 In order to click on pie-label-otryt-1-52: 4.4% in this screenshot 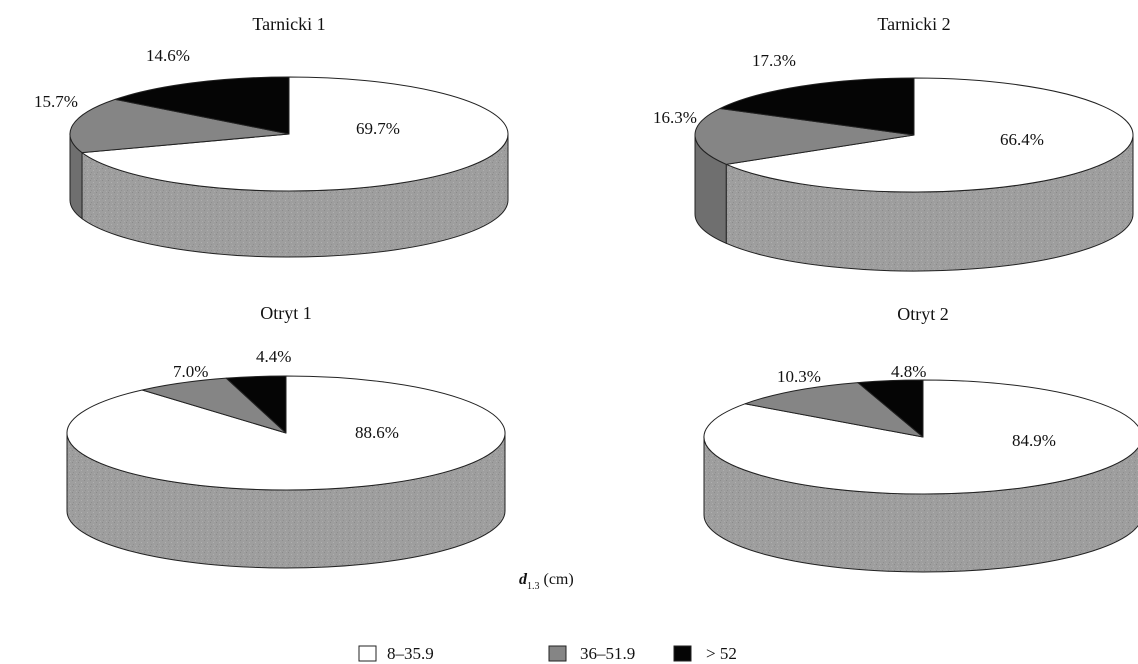, I will do `click(273, 356)`.